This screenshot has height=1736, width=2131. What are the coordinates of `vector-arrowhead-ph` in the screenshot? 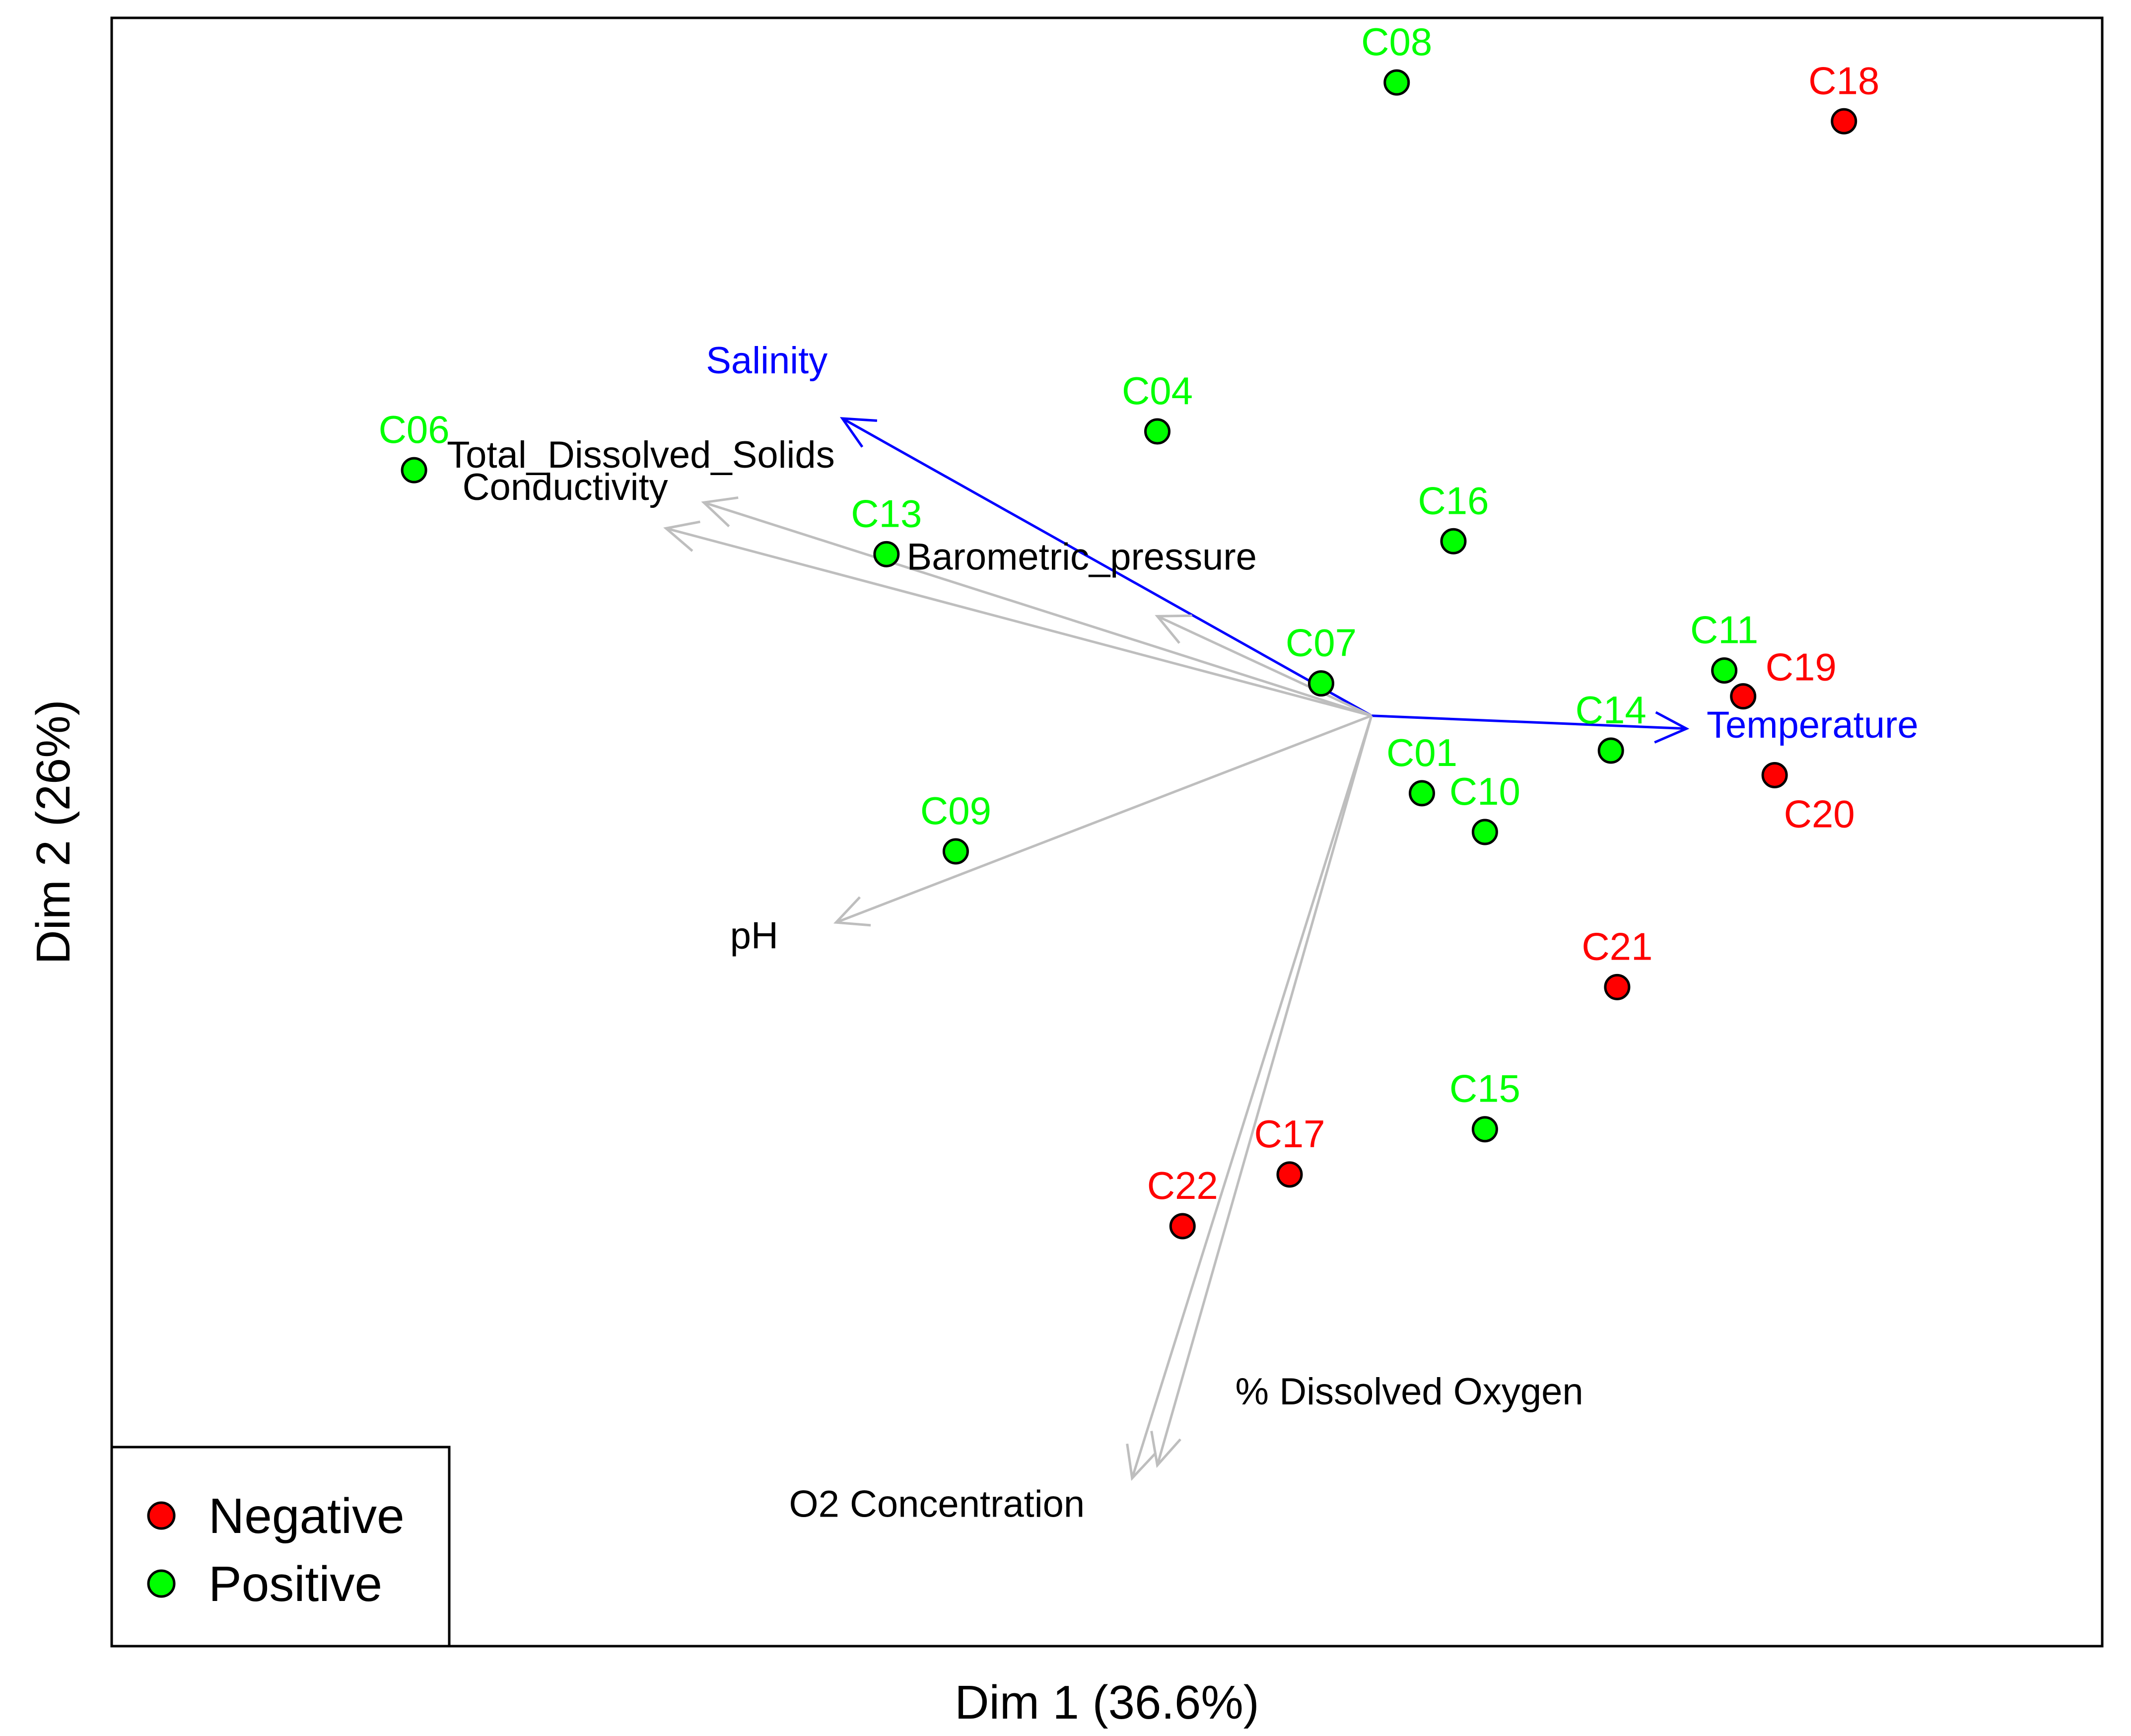 It's located at (852, 911).